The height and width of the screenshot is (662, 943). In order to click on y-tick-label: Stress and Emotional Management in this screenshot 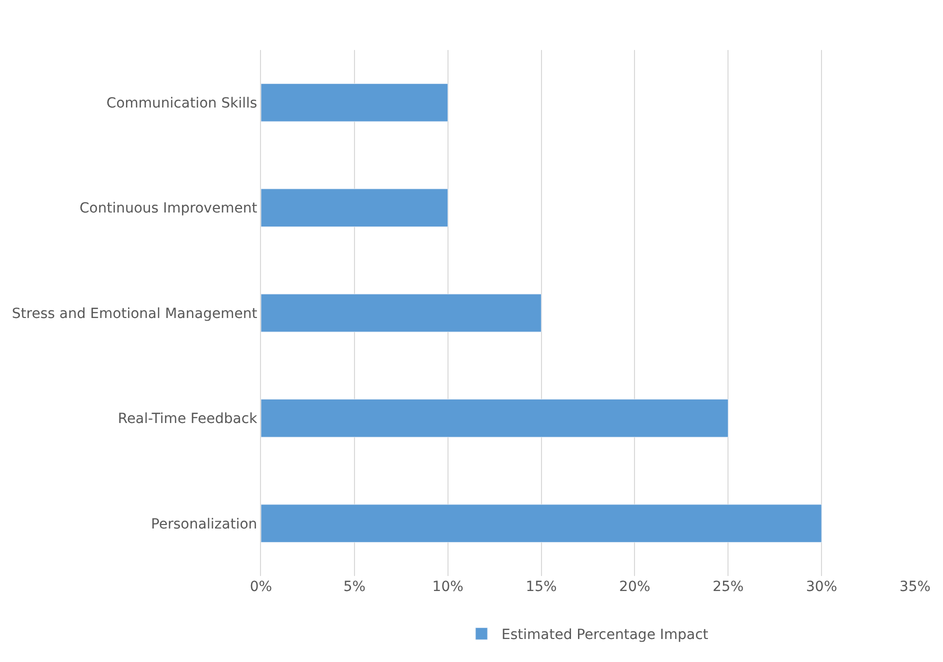, I will do `click(135, 314)`.